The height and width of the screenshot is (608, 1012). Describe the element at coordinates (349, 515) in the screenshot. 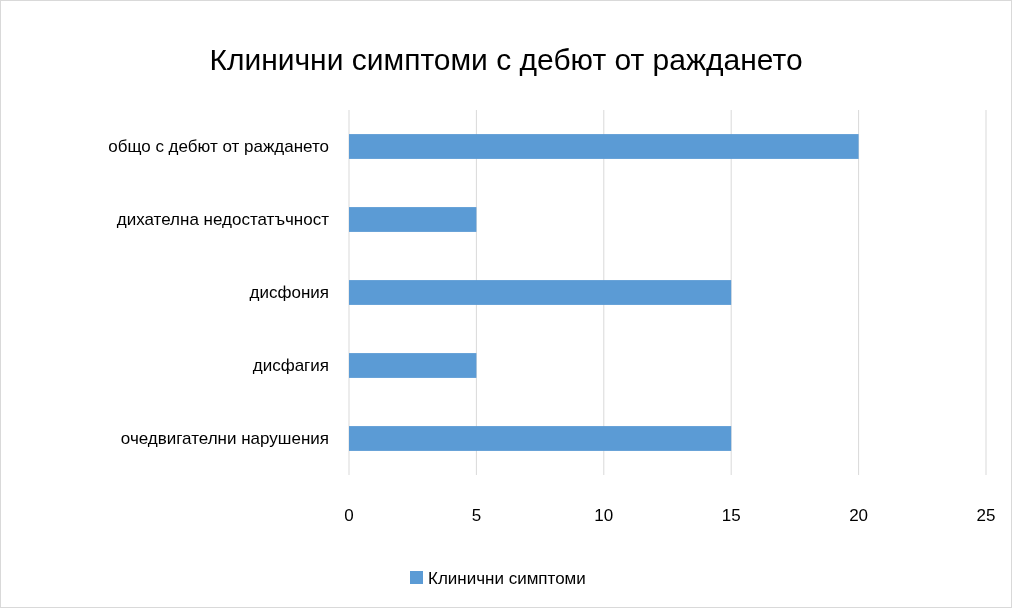

I see `x-tick-label: 0` at that location.